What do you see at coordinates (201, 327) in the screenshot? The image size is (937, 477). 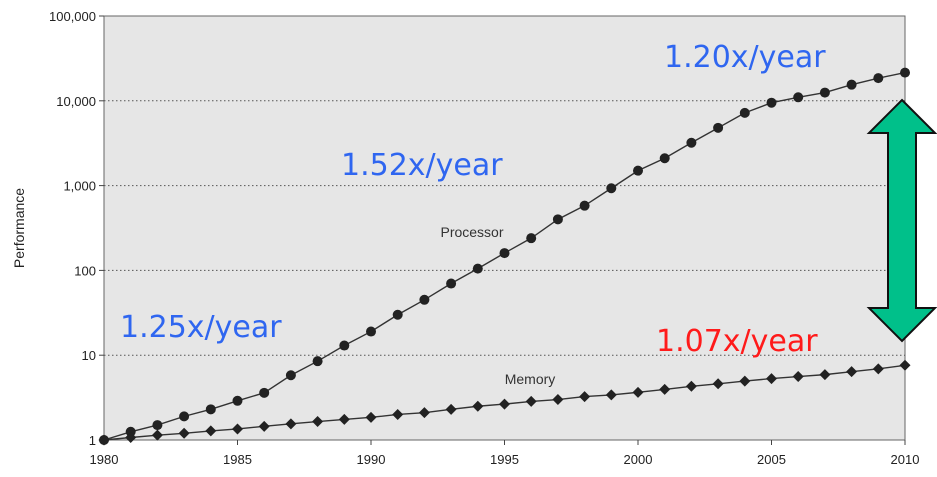 I see `annotation-1-25x: 1.25x/year` at bounding box center [201, 327].